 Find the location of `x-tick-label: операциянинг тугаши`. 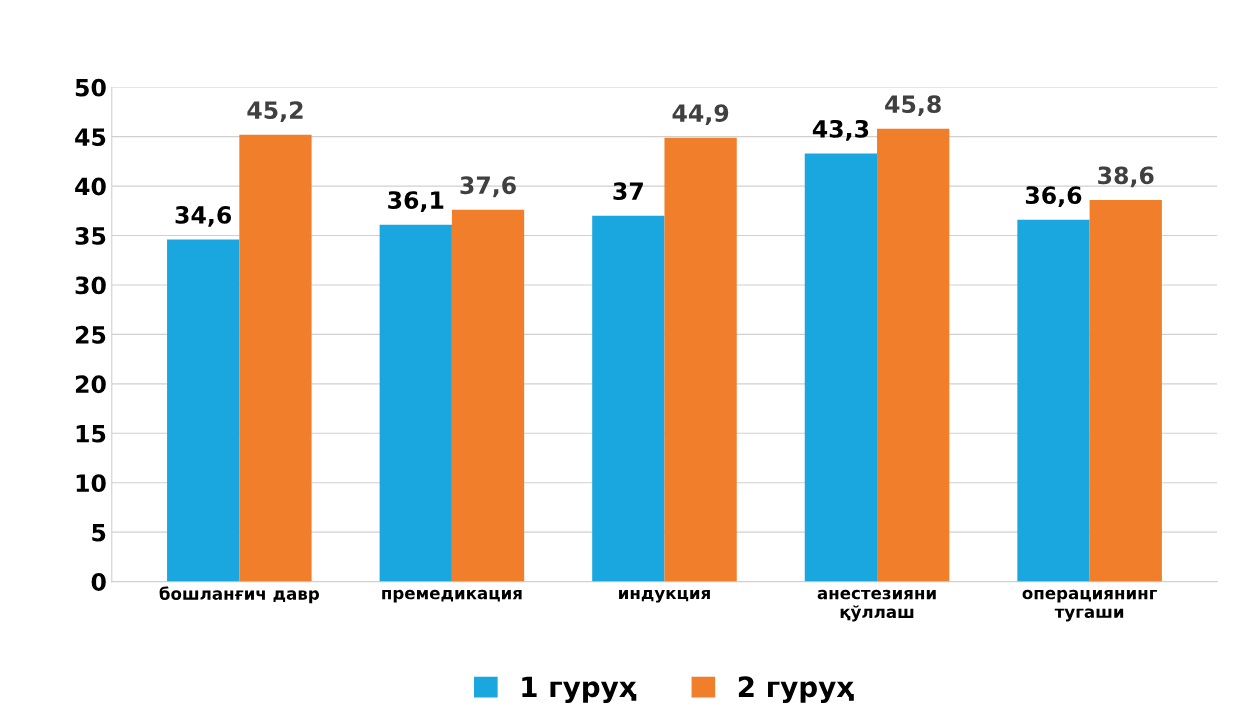

x-tick-label: операциянинг тугаши is located at coordinates (1090, 605).